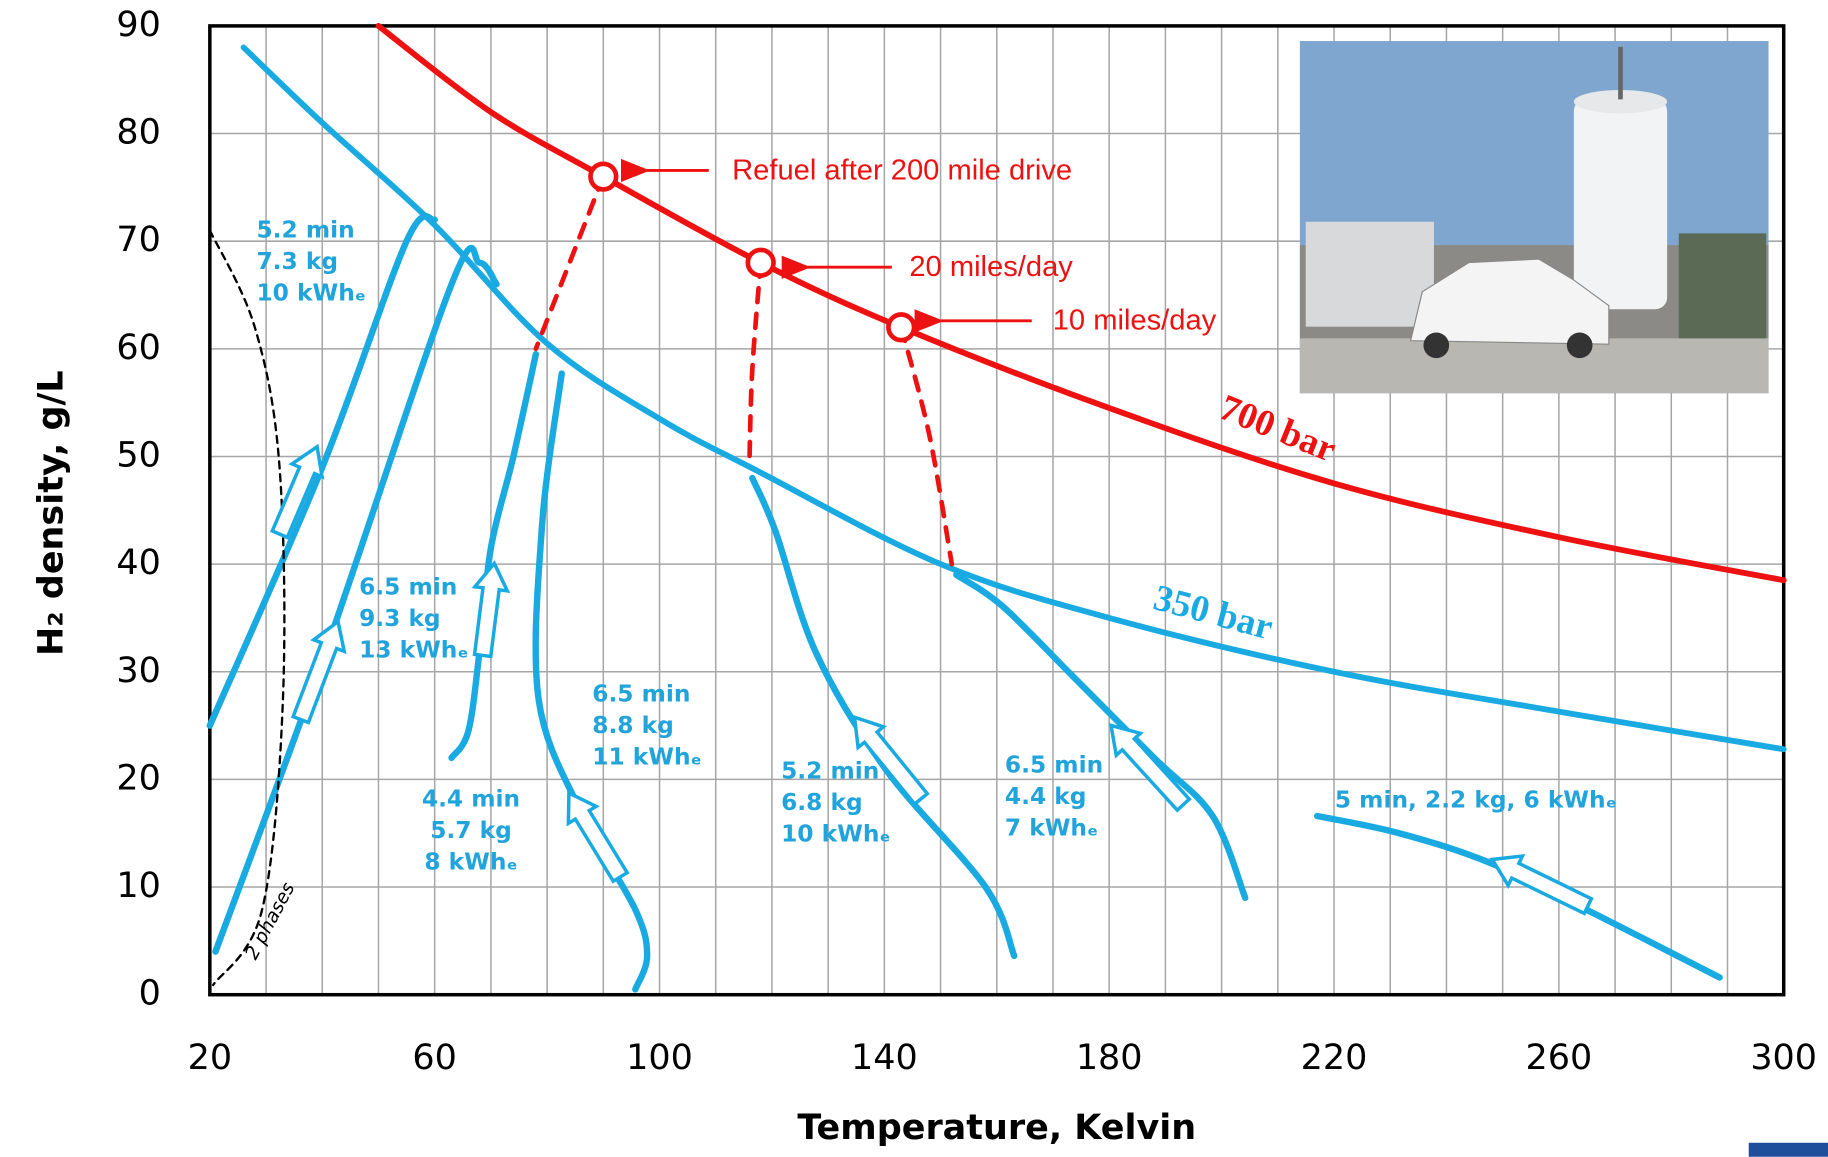 This screenshot has height=1157, width=1828. I want to click on callout-label: 20 miles/day, so click(991, 267).